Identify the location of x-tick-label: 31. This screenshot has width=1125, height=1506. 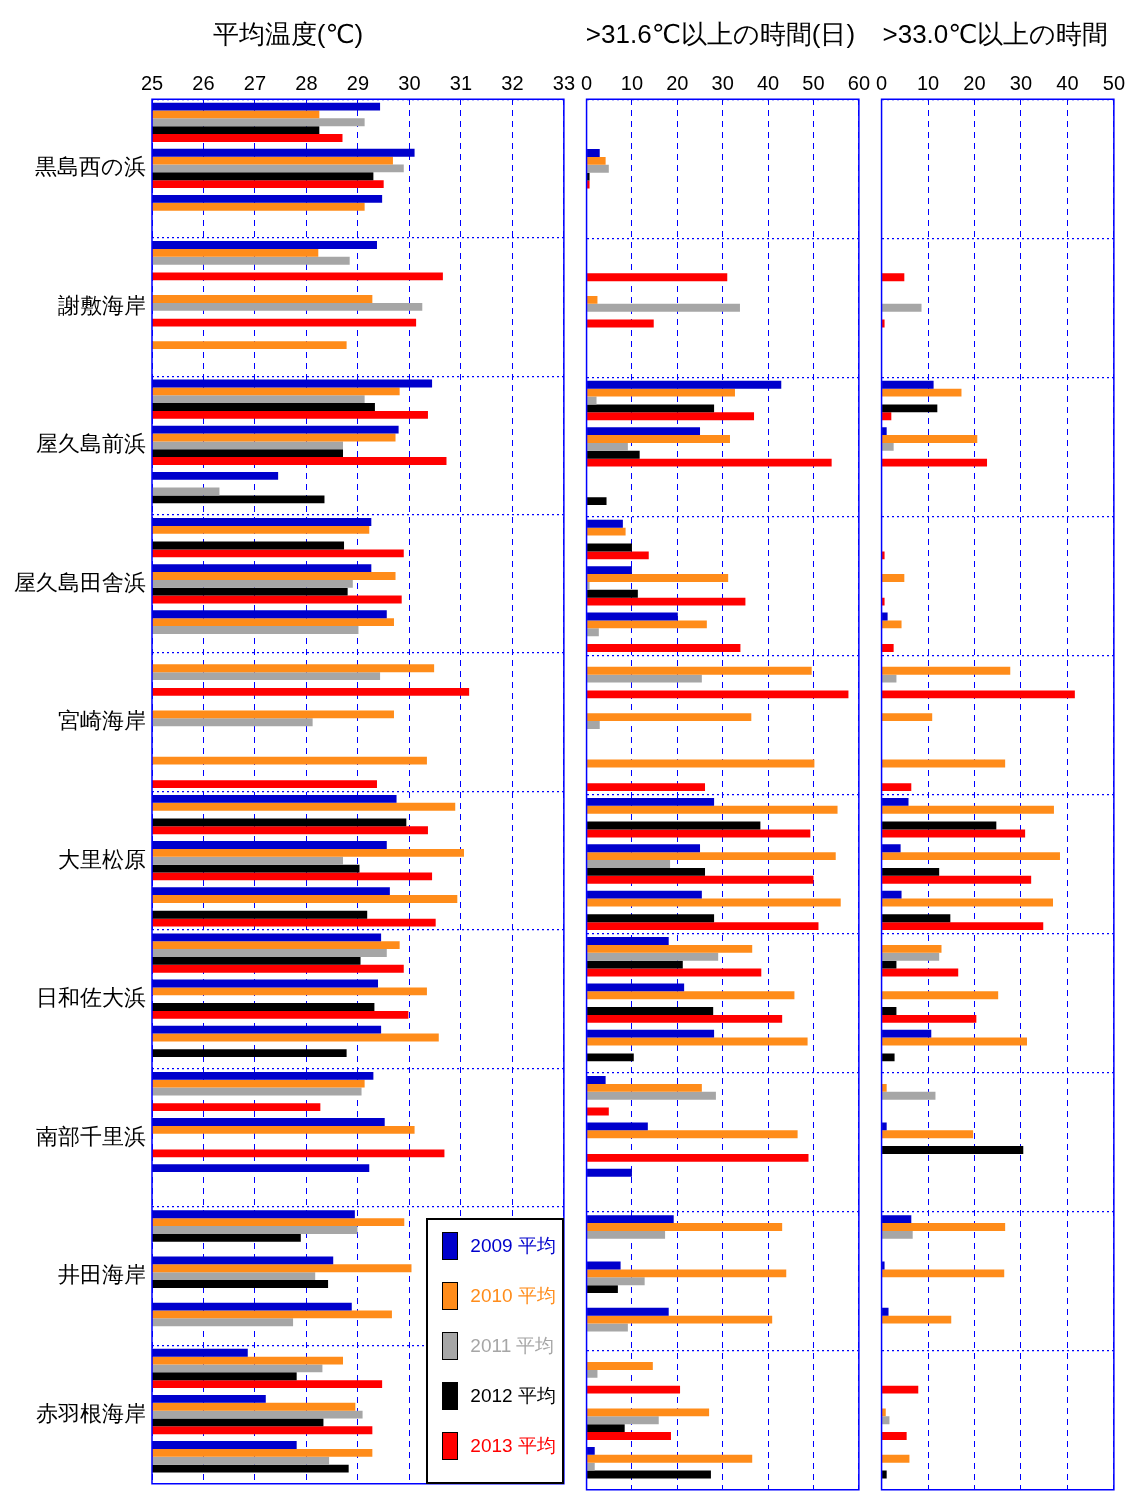
(461, 82).